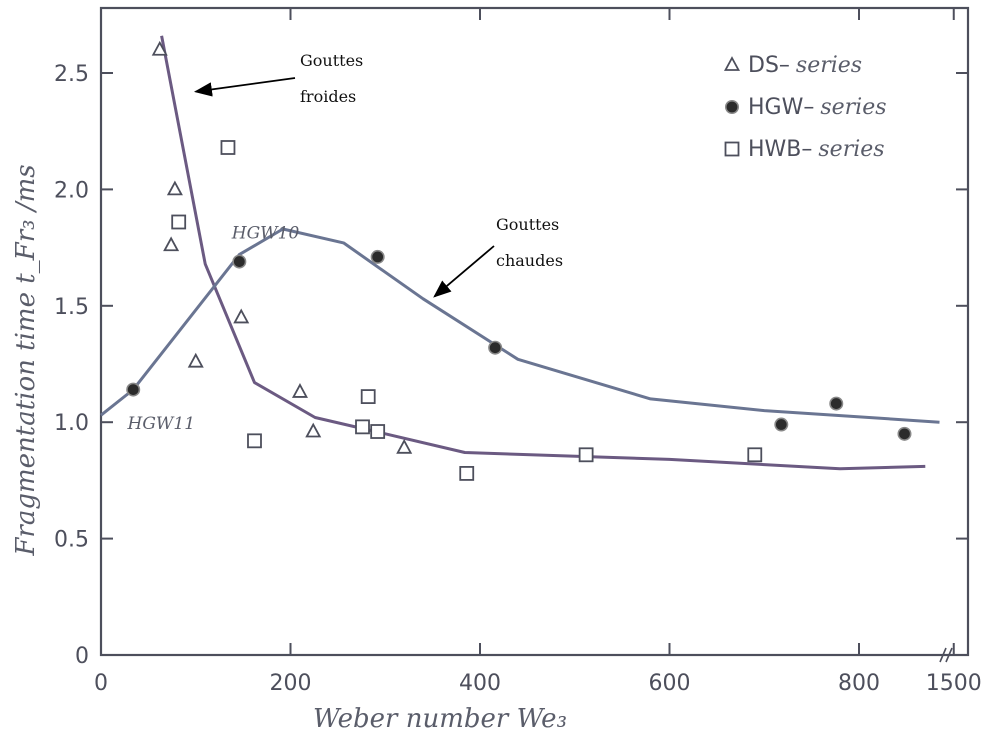 The width and height of the screenshot is (989, 740). What do you see at coordinates (71, 540) in the screenshot?
I see `y-tick-label: 0.5` at bounding box center [71, 540].